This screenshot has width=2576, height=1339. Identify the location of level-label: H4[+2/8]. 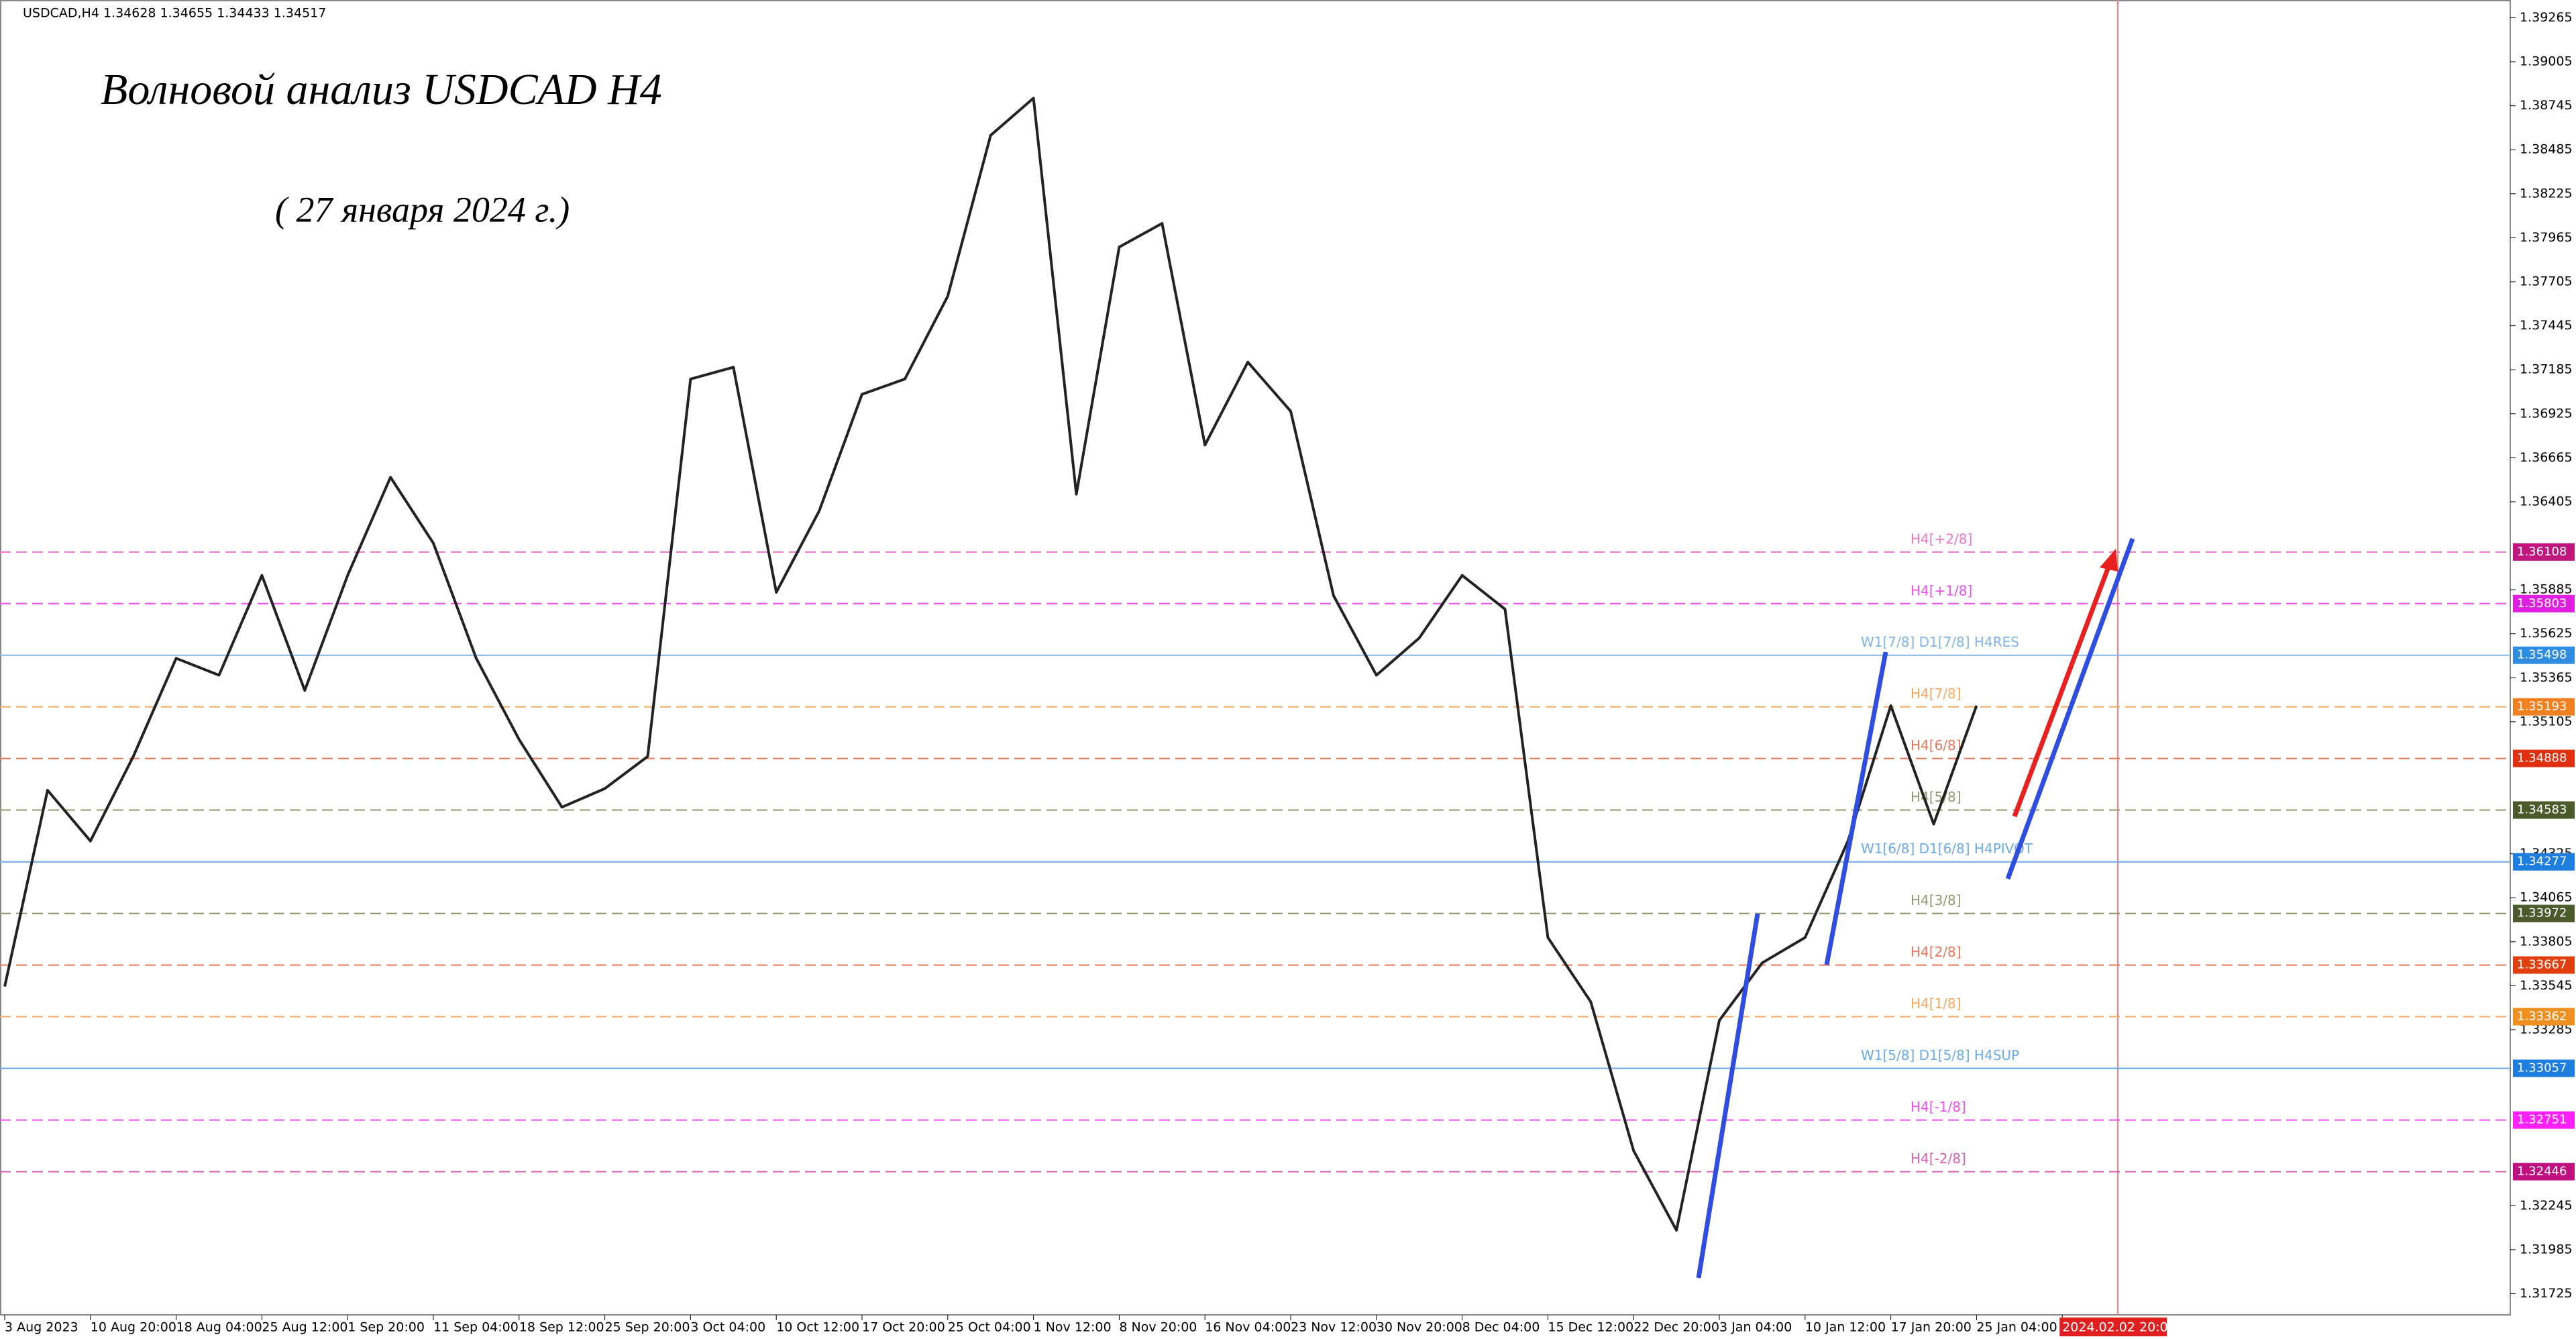
(1941, 539).